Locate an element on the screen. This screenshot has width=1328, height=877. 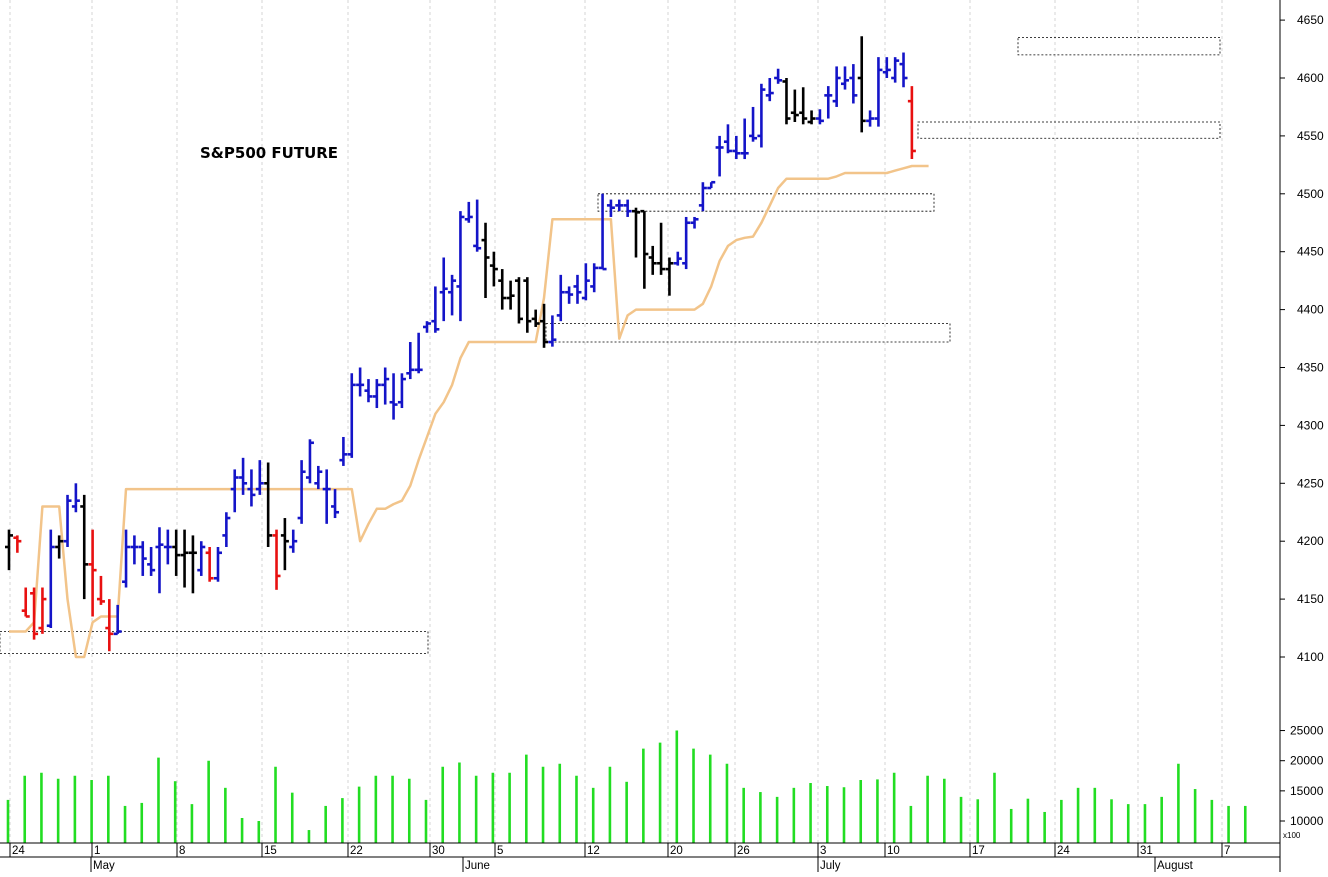
price-tick-label: 4400 is located at coordinates (1310, 310).